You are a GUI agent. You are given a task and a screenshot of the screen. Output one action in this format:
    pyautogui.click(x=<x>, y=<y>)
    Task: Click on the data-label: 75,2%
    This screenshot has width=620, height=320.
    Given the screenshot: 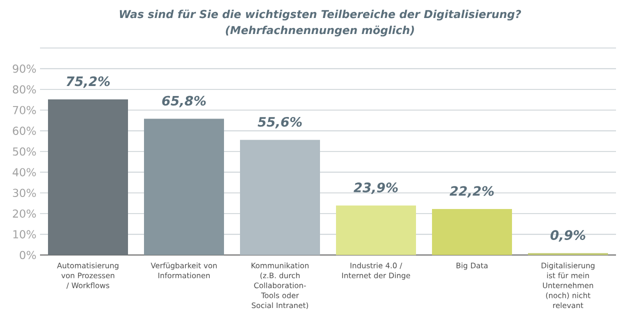 What is the action you would take?
    pyautogui.click(x=88, y=82)
    